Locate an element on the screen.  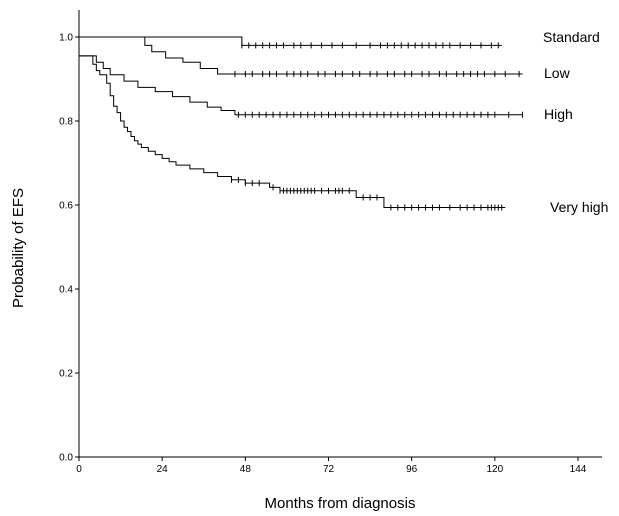
x-ticks: 0 24 48 72 96 120 144 is located at coordinates (331, 466).